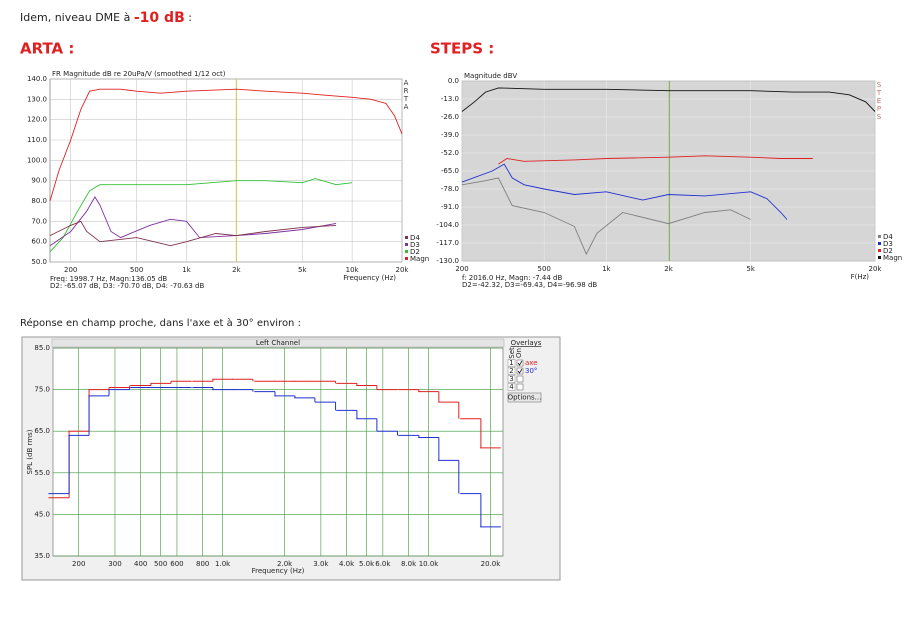  I want to click on y-tick-label: -26.0, so click(450, 117).